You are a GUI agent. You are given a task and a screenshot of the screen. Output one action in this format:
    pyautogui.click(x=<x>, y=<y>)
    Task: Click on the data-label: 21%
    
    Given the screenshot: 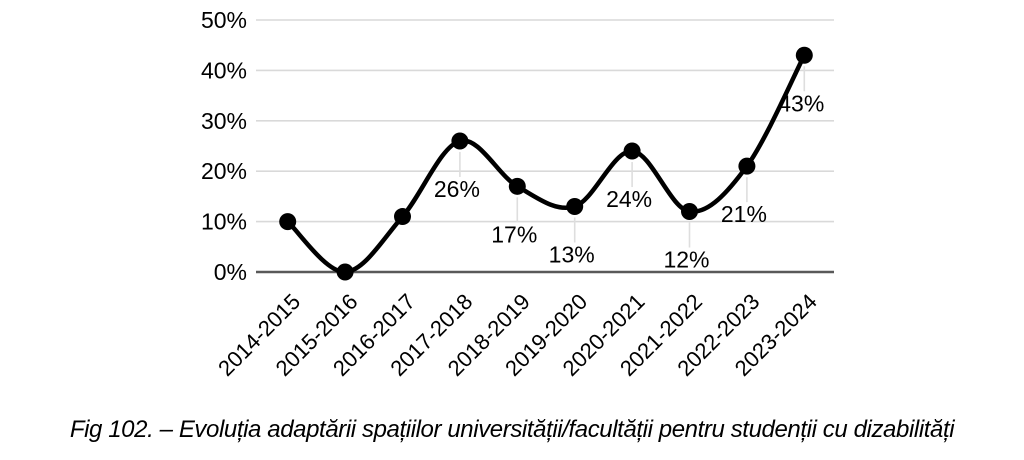 What is the action you would take?
    pyautogui.click(x=744, y=214)
    